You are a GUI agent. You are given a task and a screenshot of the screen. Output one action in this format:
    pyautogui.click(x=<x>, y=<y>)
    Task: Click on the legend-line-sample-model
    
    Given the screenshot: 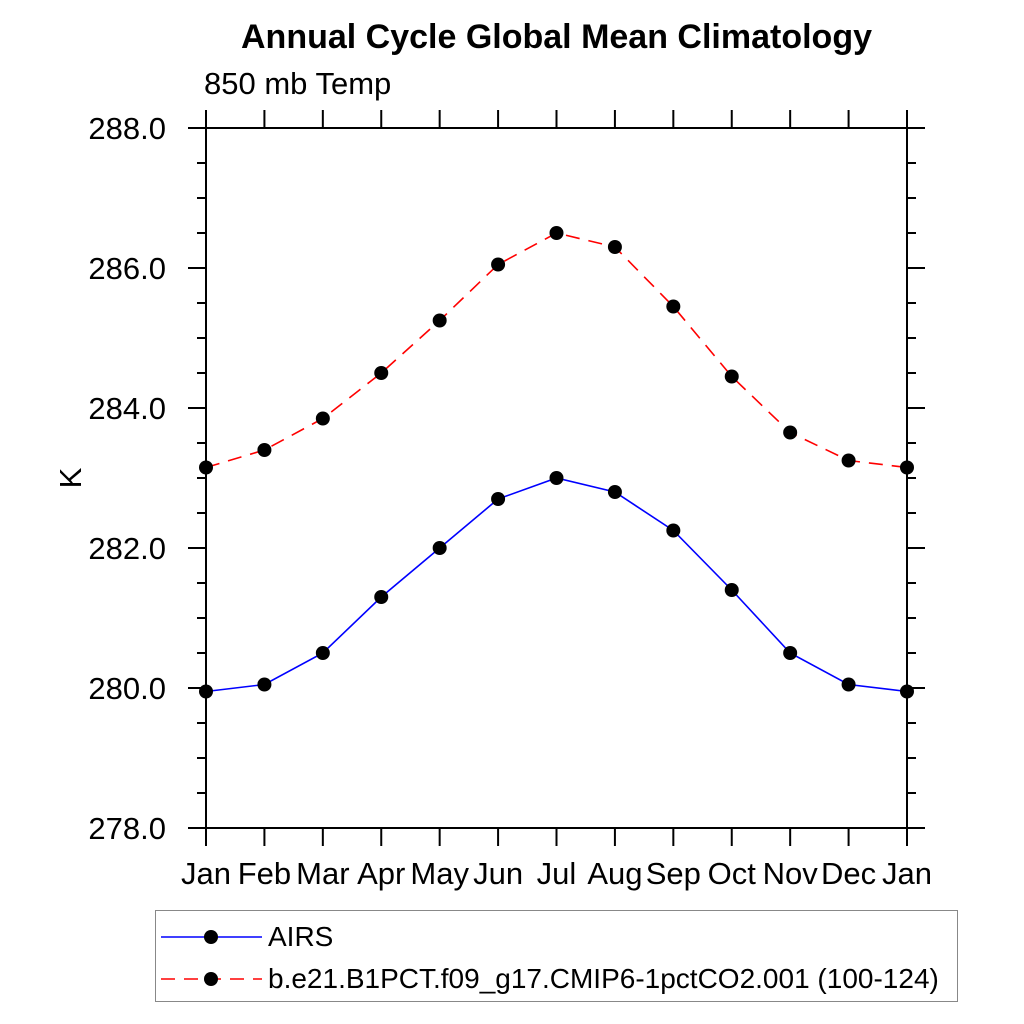 What is the action you would take?
    pyautogui.click(x=211, y=979)
    